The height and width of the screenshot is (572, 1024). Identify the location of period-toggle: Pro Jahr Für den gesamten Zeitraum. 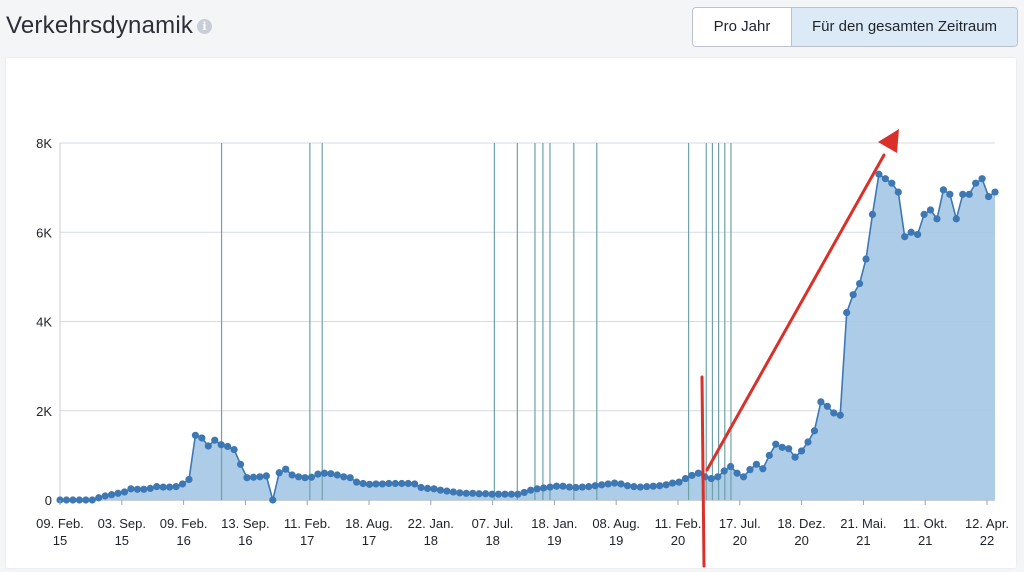
(855, 27).